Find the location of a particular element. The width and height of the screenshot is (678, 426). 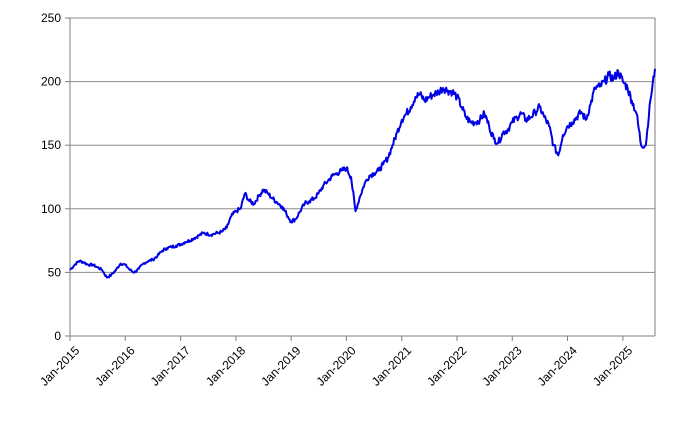

y-tick-label: 150 is located at coordinates (51, 145).